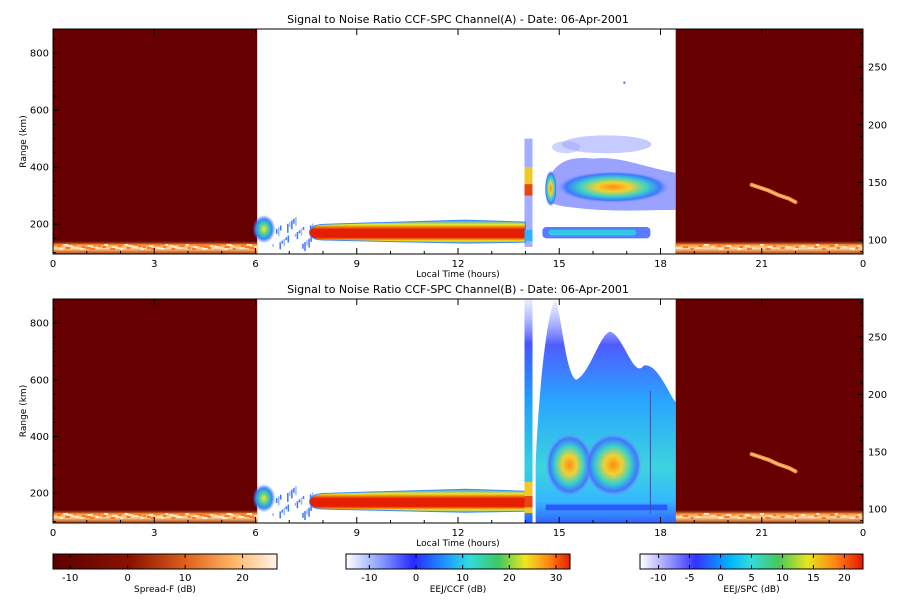 The width and height of the screenshot is (900, 600). Describe the element at coordinates (154, 533) in the screenshot. I see `x-tick-label: 3` at that location.